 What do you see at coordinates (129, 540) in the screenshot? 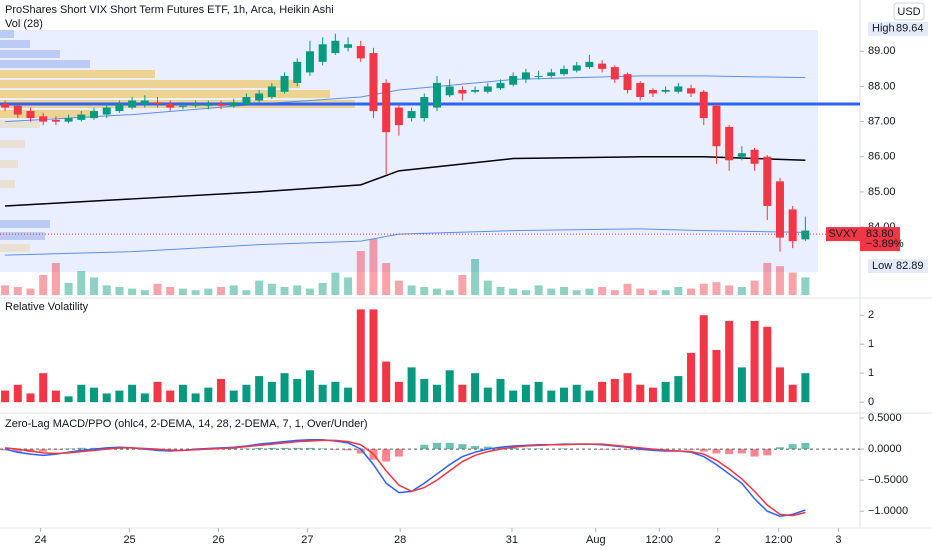
I see `time-label: 25` at bounding box center [129, 540].